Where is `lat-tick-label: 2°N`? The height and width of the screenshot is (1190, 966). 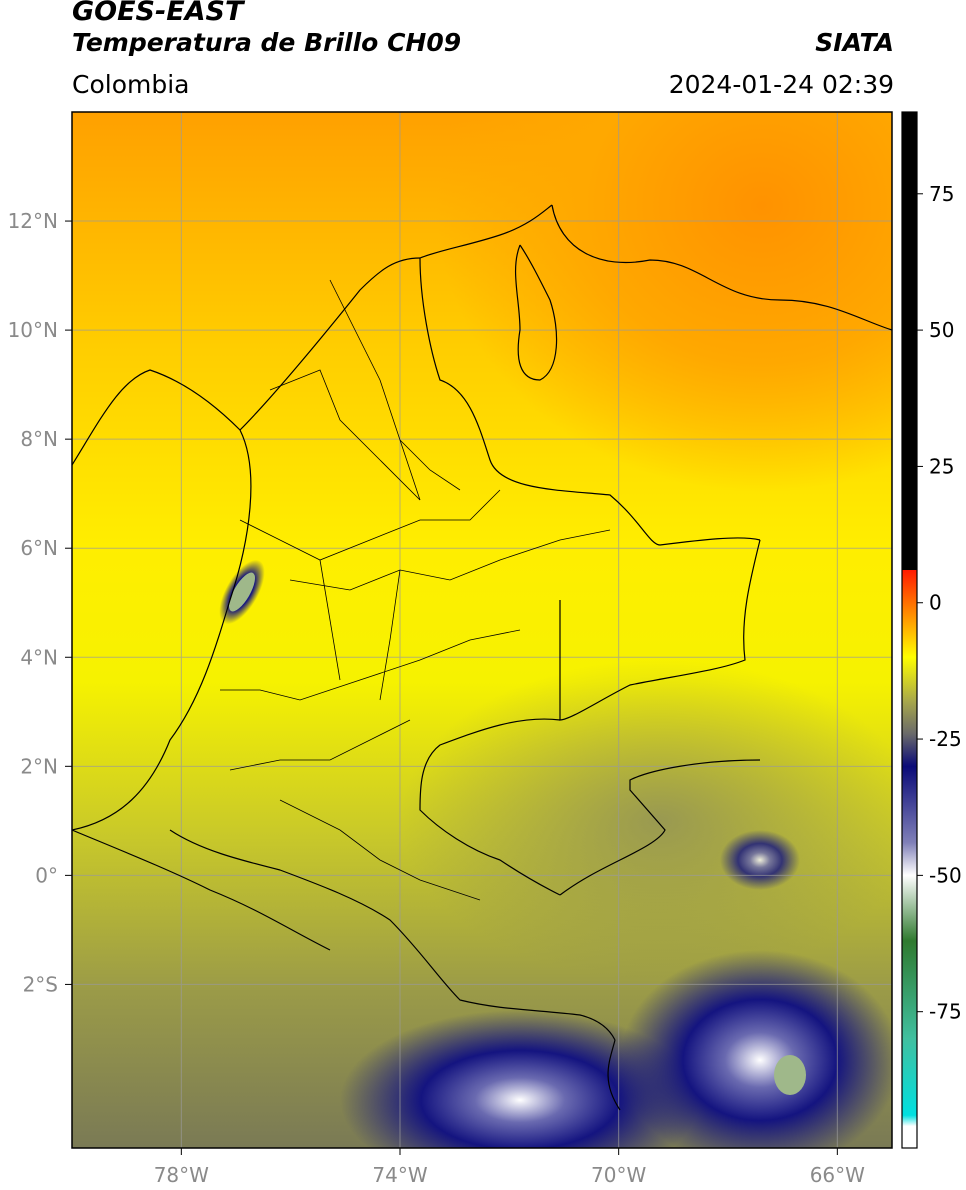
lat-tick-label: 2°N is located at coordinates (39, 766).